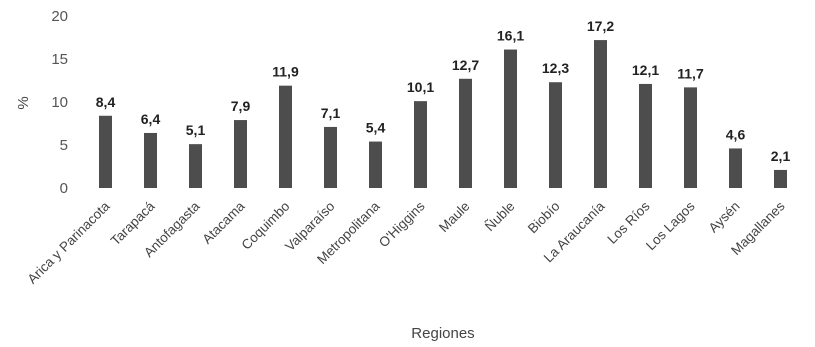 This screenshot has width=815, height=347. I want to click on category-label: O'Higgins, so click(402, 224).